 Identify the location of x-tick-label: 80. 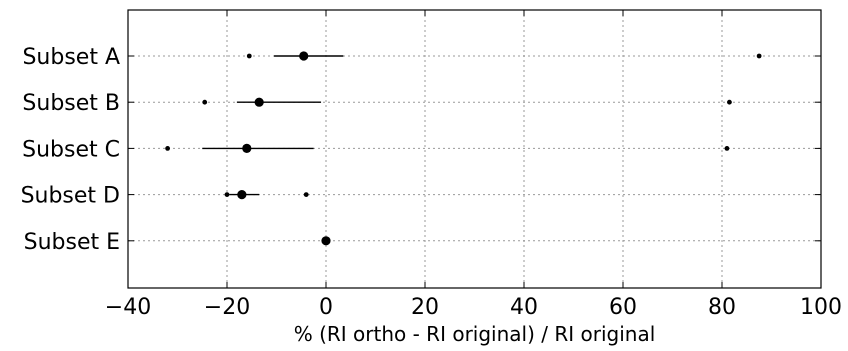
(722, 307).